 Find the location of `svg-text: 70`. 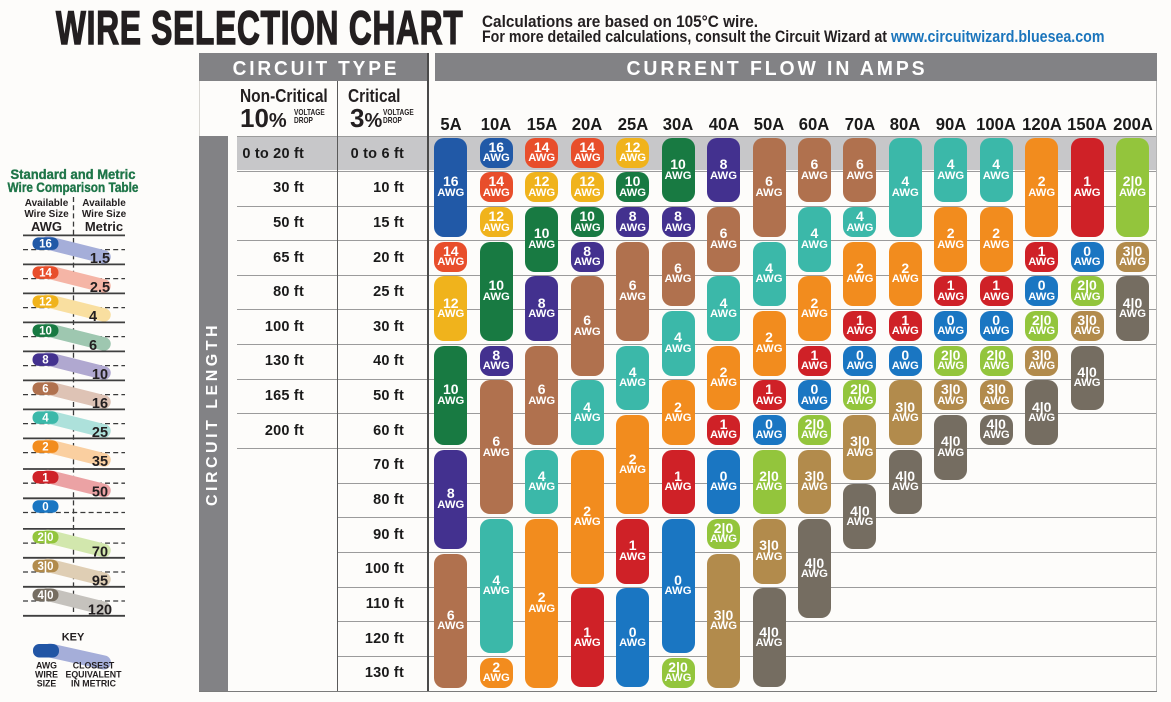

svg-text: 70 is located at coordinates (100, 552).